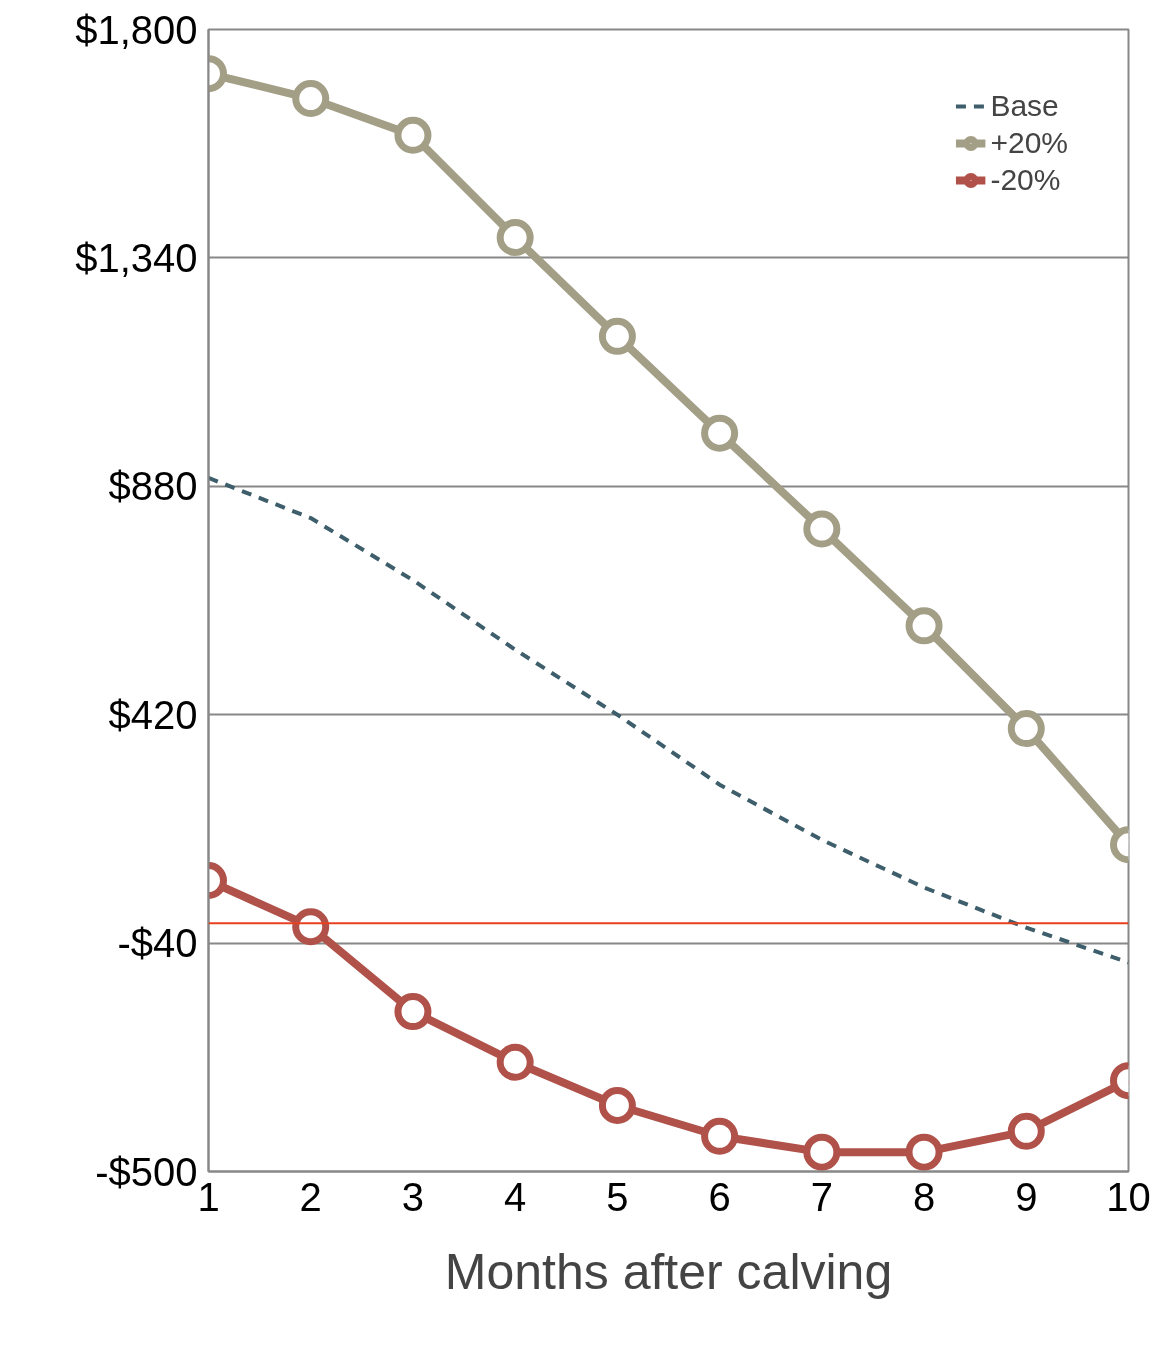  I want to click on y-tick-label: -$40, so click(157, 943).